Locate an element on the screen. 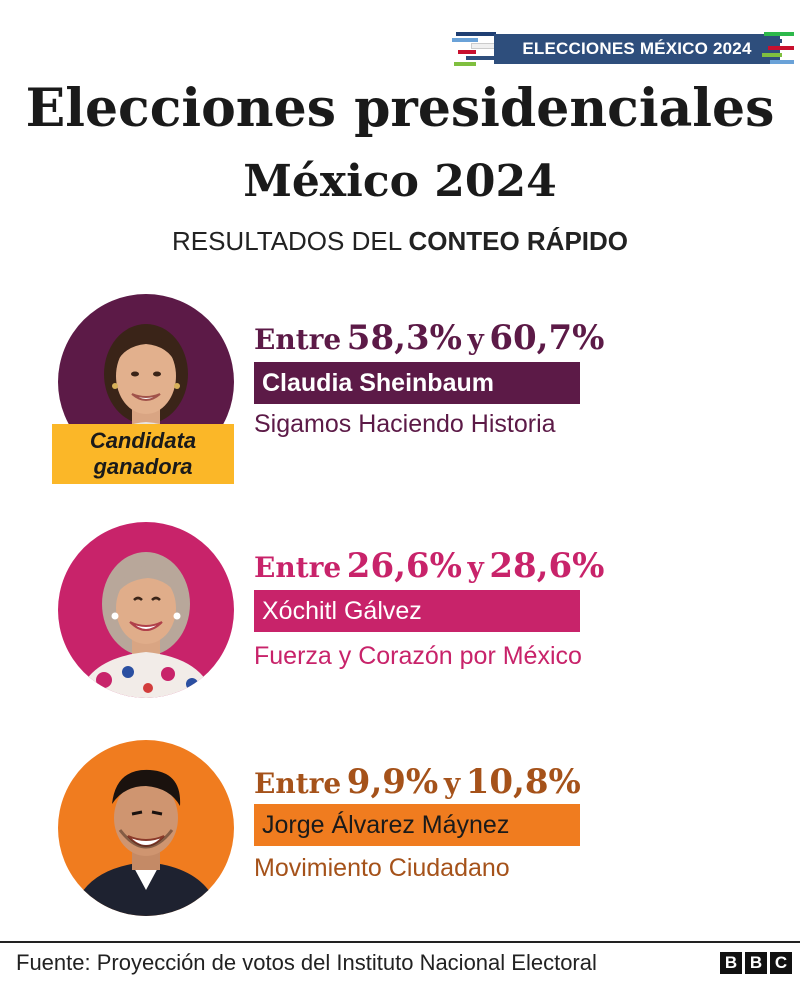 The width and height of the screenshot is (800, 1000). range-low: 9,9% is located at coordinates (392, 782).